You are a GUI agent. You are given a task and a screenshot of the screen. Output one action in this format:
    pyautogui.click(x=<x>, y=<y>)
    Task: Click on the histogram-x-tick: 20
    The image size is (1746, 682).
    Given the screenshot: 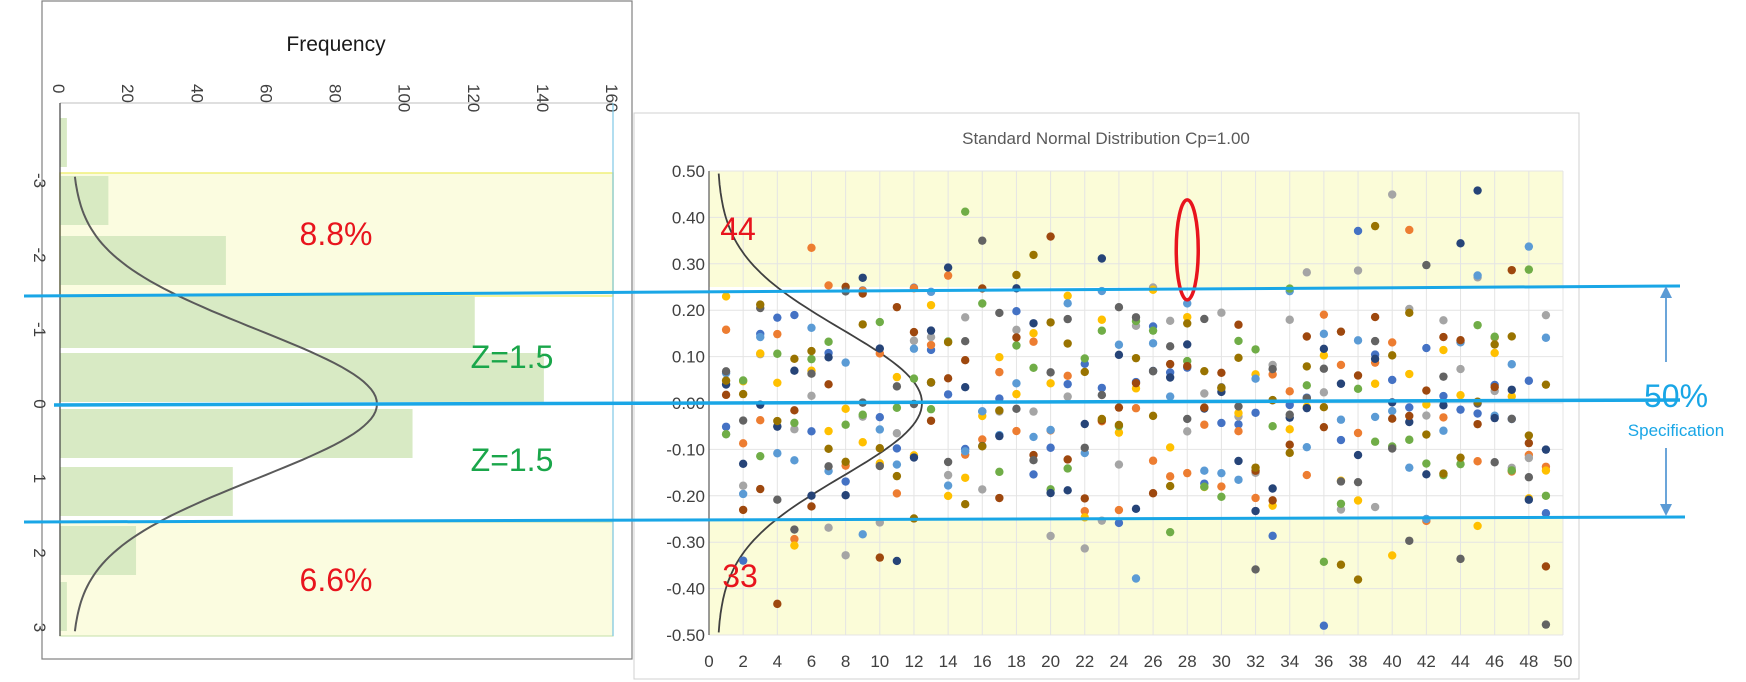 What is the action you would take?
    pyautogui.click(x=127, y=93)
    